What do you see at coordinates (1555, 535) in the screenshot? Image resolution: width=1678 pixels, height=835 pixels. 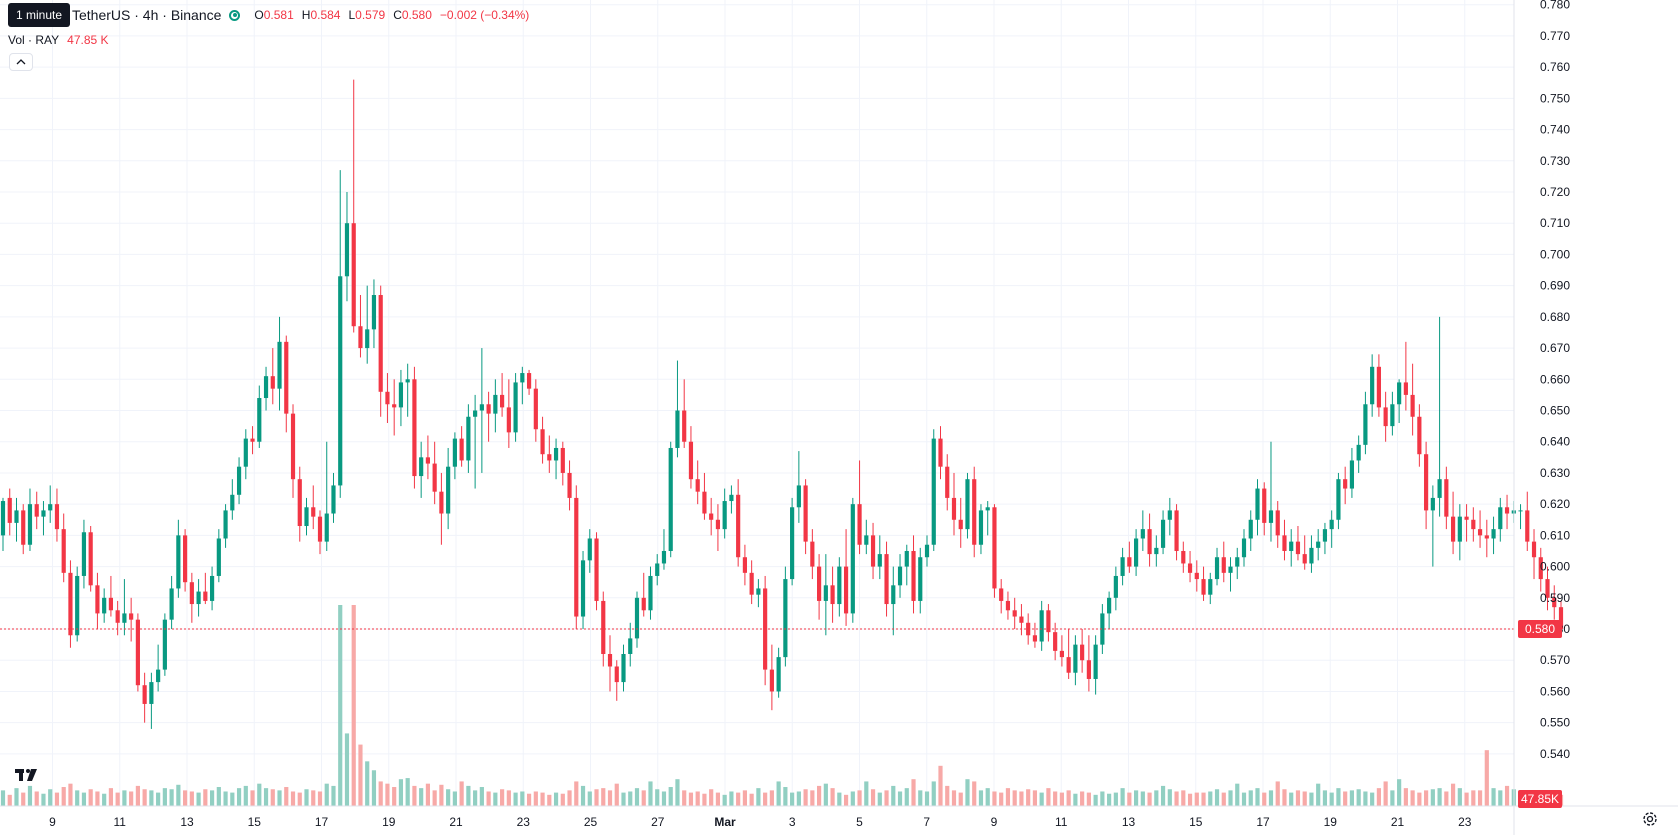 I see `price-tick-label: 0.610` at bounding box center [1555, 535].